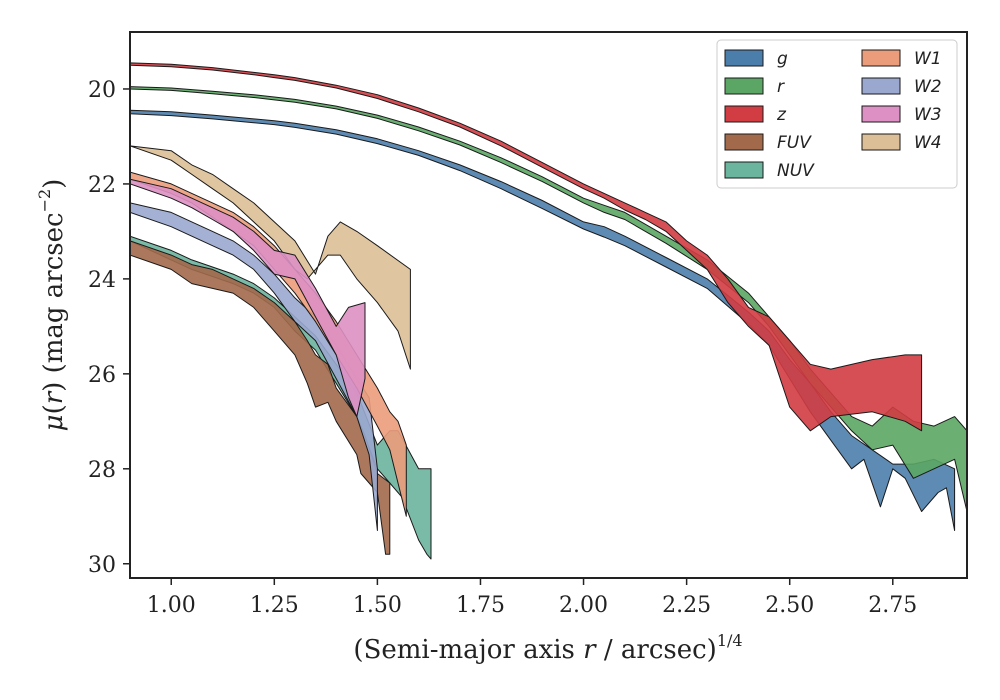 The image size is (1000, 700). What do you see at coordinates (881, 142) in the screenshot?
I see `legend-swatch-w4` at bounding box center [881, 142].